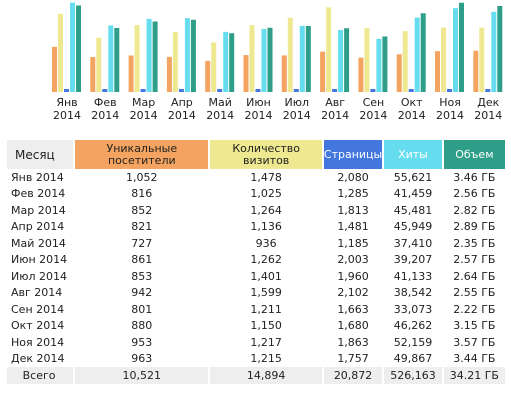  Describe the element at coordinates (474, 342) in the screenshot. I see `cell-bandwidth: 3.57 ГБ` at that location.